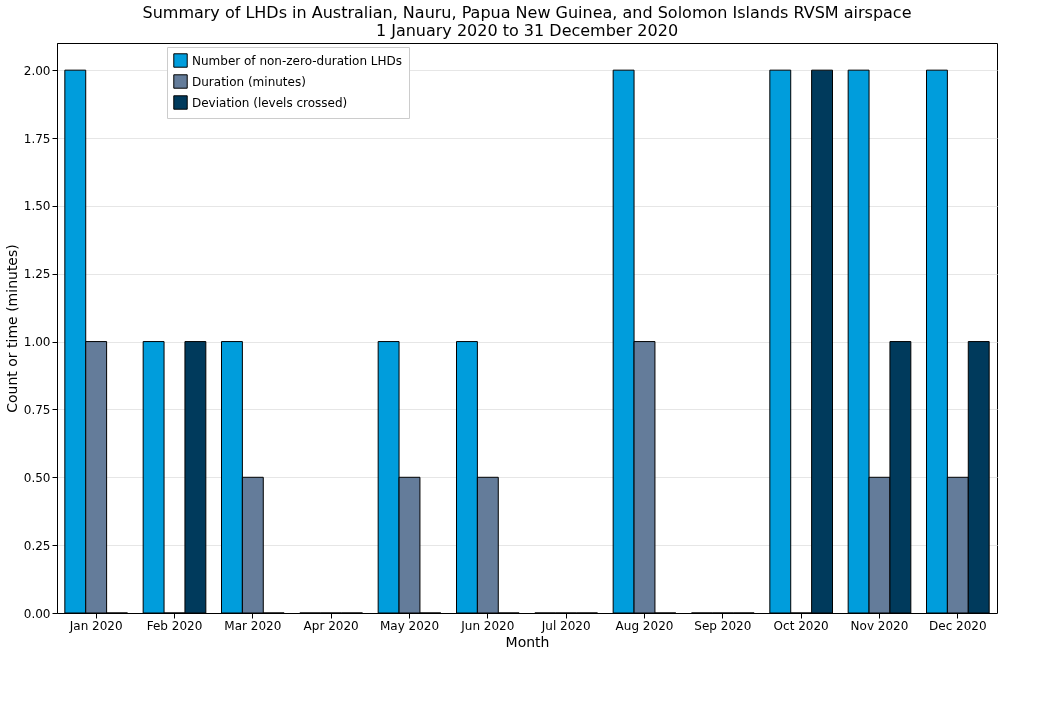 The image size is (1042, 701). What do you see at coordinates (527, 30) in the screenshot?
I see `chart-subtitle: 1 January 2020 to 31 December 2020` at bounding box center [527, 30].